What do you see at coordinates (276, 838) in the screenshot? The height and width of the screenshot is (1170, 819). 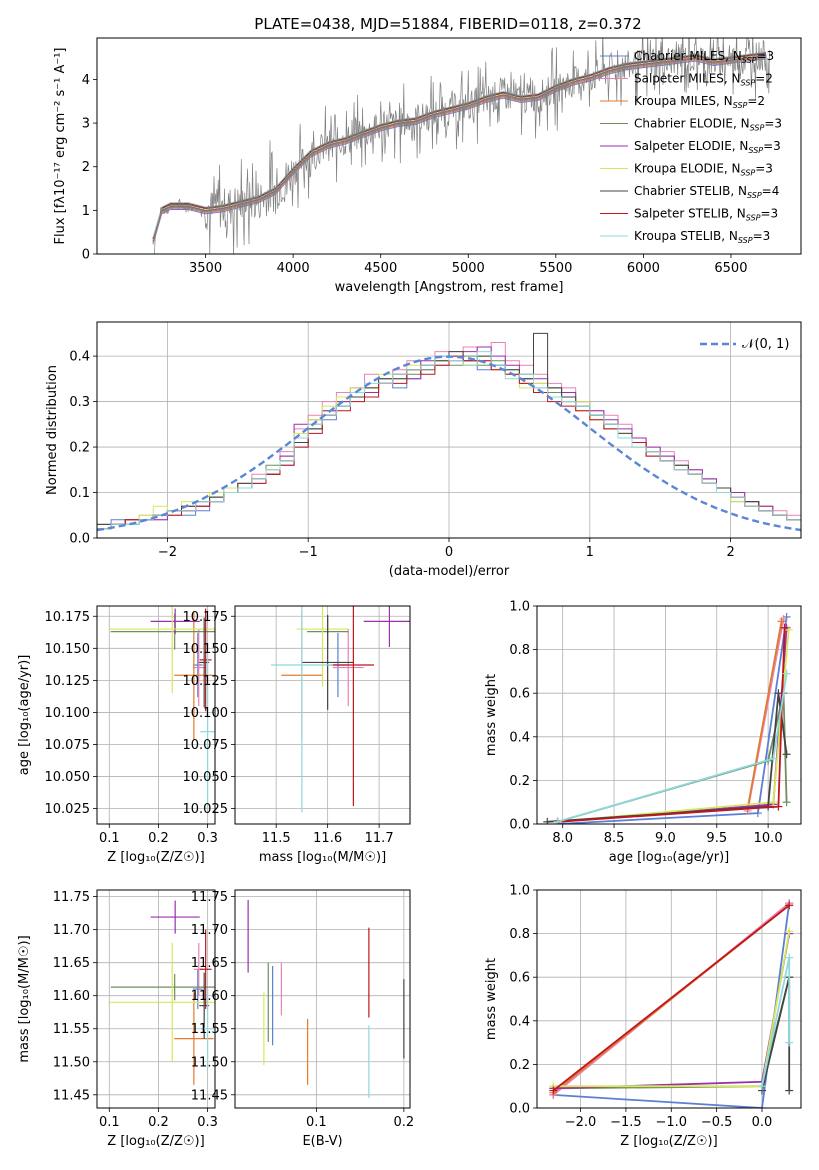 I see `x-tick-label: 11.5` at bounding box center [276, 838].